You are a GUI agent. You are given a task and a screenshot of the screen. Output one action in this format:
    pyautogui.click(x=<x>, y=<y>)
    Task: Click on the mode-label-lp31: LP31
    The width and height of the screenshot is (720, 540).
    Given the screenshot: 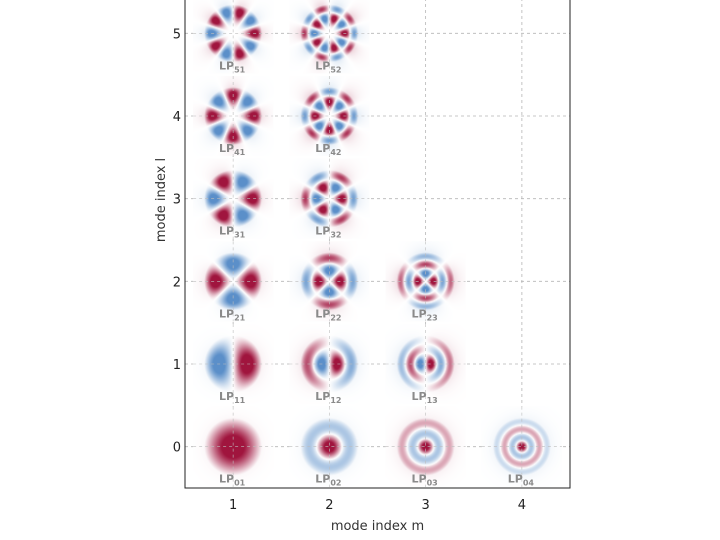 What is the action you would take?
    pyautogui.click(x=232, y=232)
    